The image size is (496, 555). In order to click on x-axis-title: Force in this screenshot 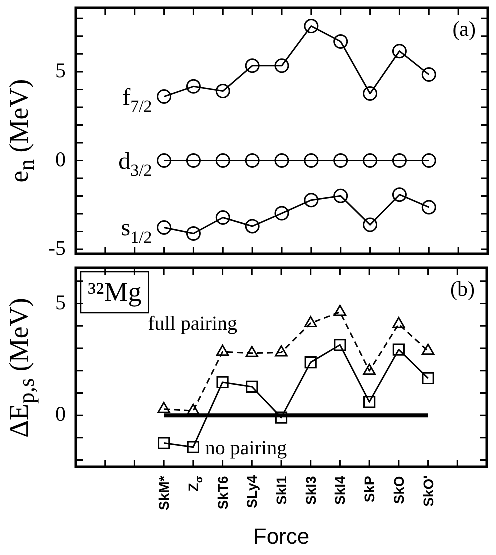, I will do `click(281, 536)`.